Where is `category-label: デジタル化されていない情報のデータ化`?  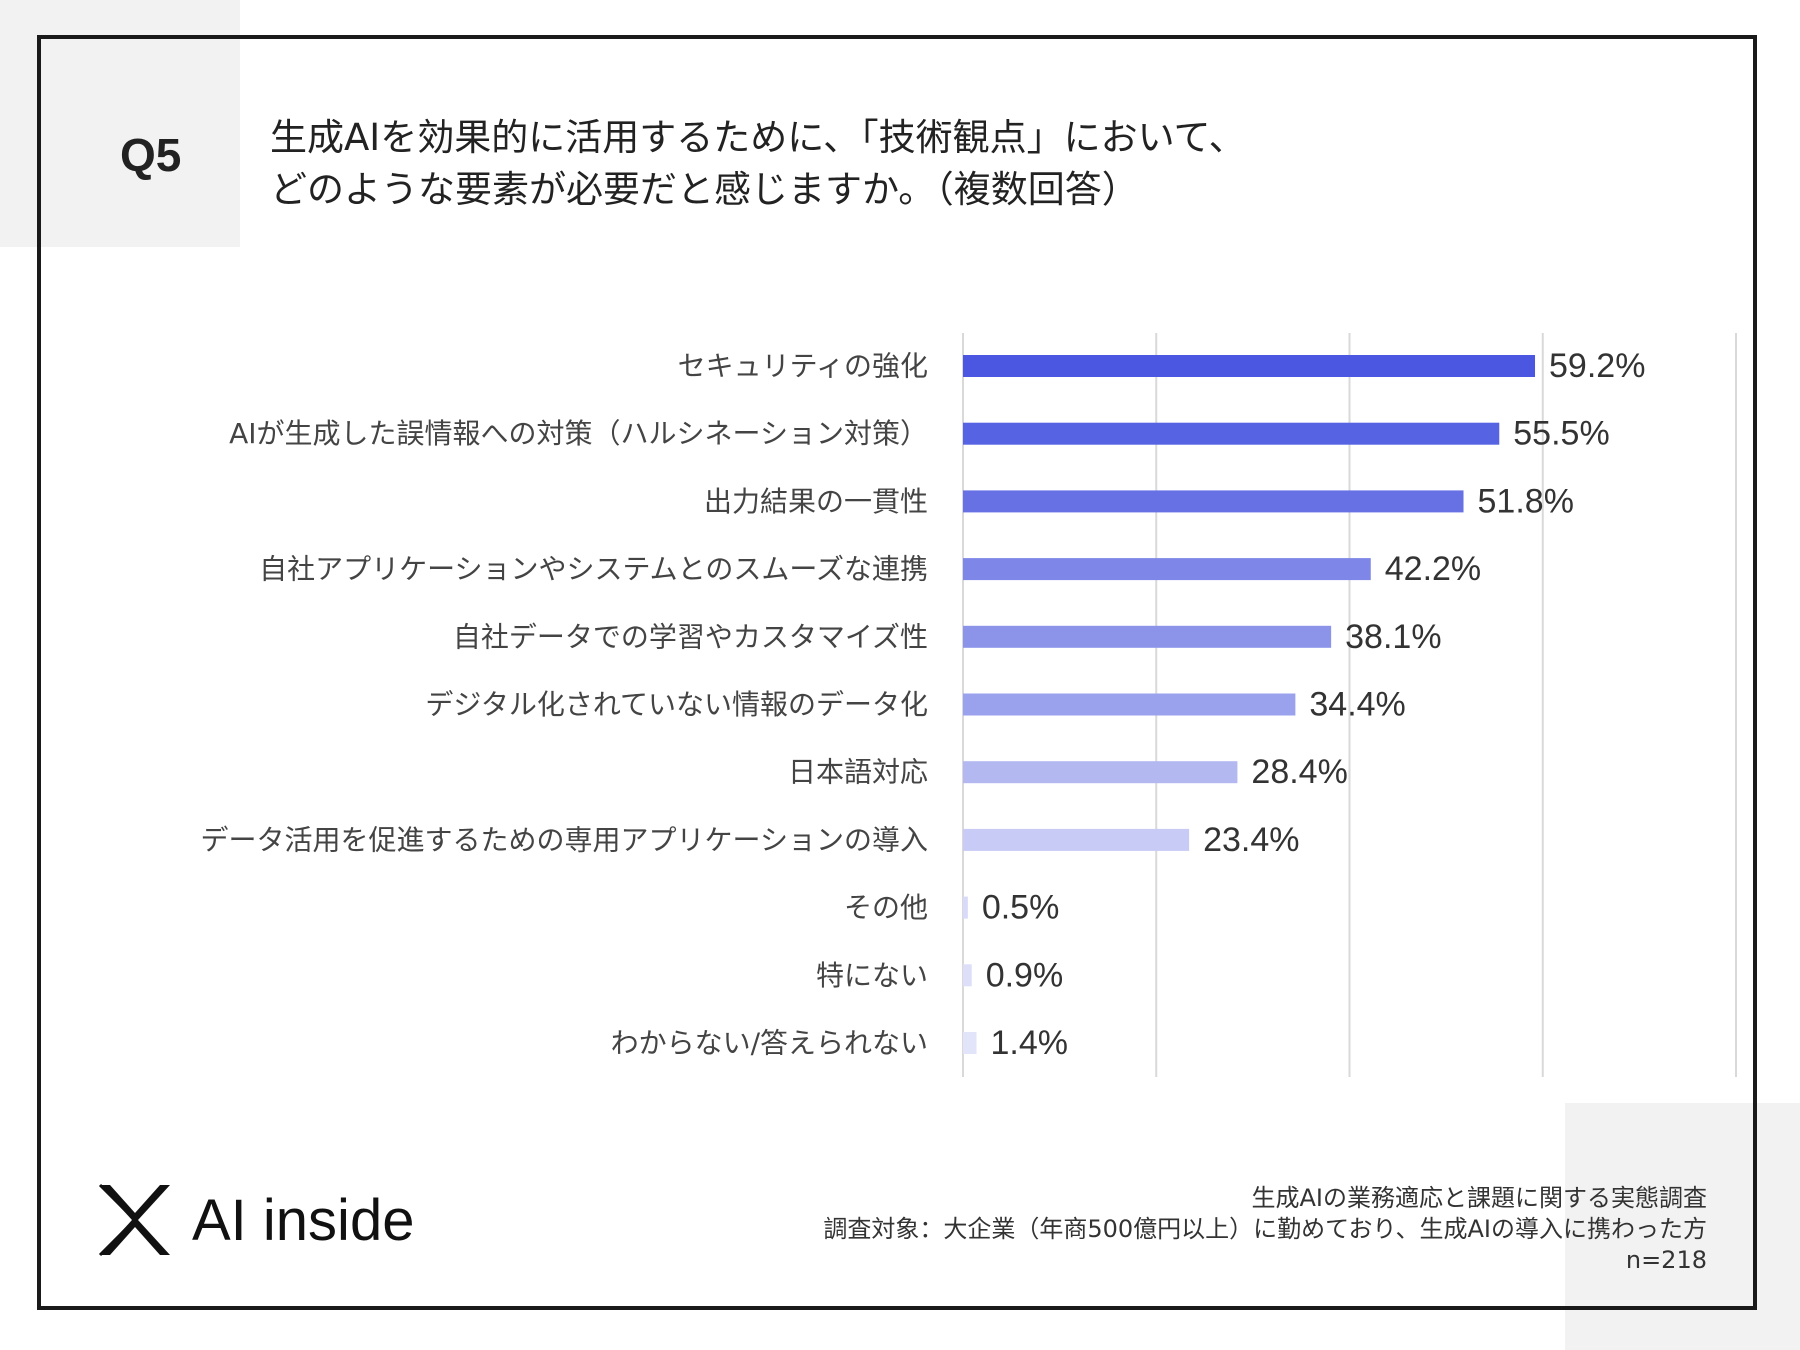 category-label: デジタル化されていない情報のデータ化 is located at coordinates (676, 704).